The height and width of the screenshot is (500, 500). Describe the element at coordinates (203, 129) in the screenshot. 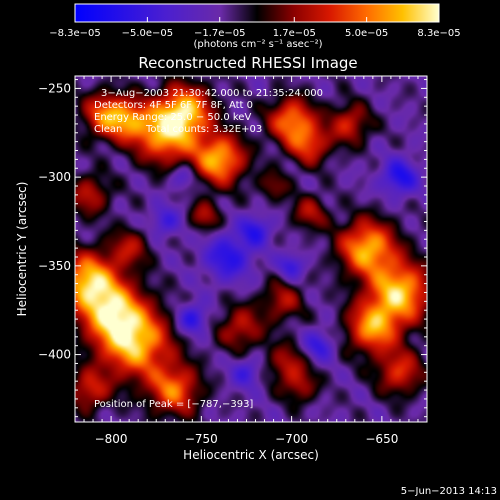

I see `annotation-total-counts: Total counts: 3.32E+03` at that location.